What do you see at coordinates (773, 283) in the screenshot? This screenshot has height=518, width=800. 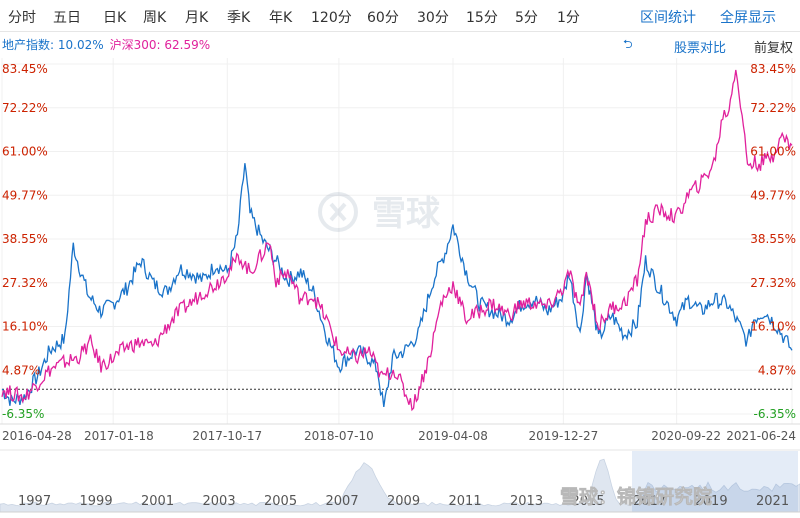 I see `y-tick-label-right: 27.32%` at bounding box center [773, 283].